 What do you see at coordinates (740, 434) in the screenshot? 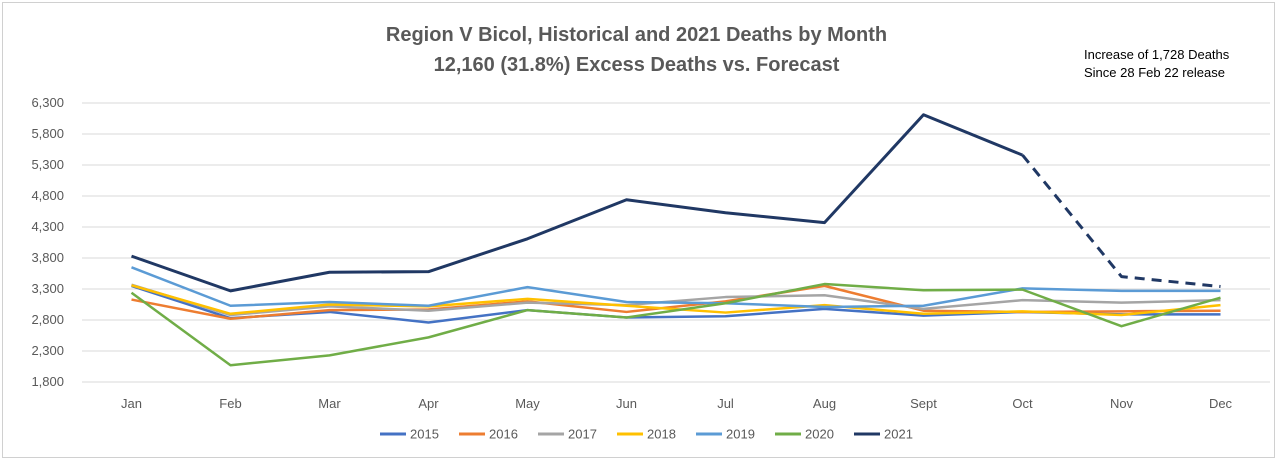
I see `legend-label-2019: 2019` at bounding box center [740, 434].